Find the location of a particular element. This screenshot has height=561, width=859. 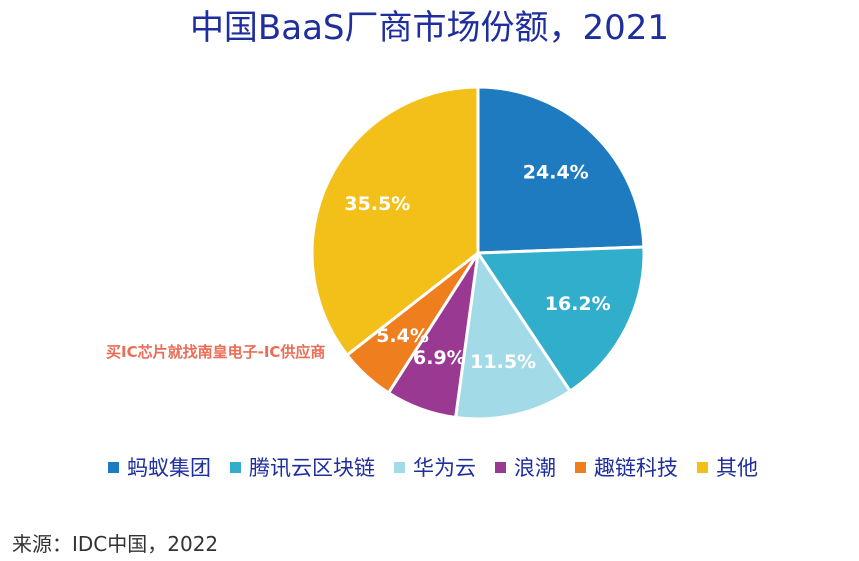

legend-item: 华为云 is located at coordinates (435, 467).